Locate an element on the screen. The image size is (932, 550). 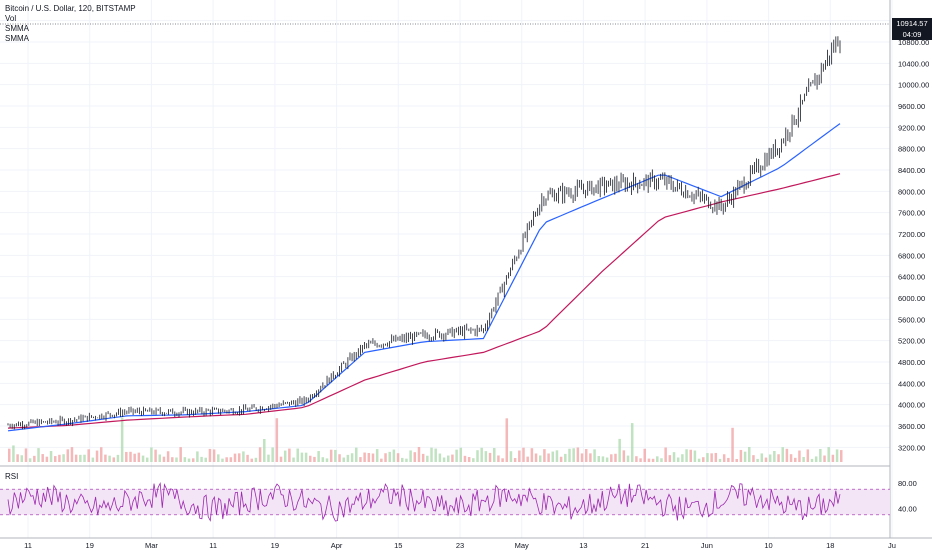
volume-bars is located at coordinates (425, 439).